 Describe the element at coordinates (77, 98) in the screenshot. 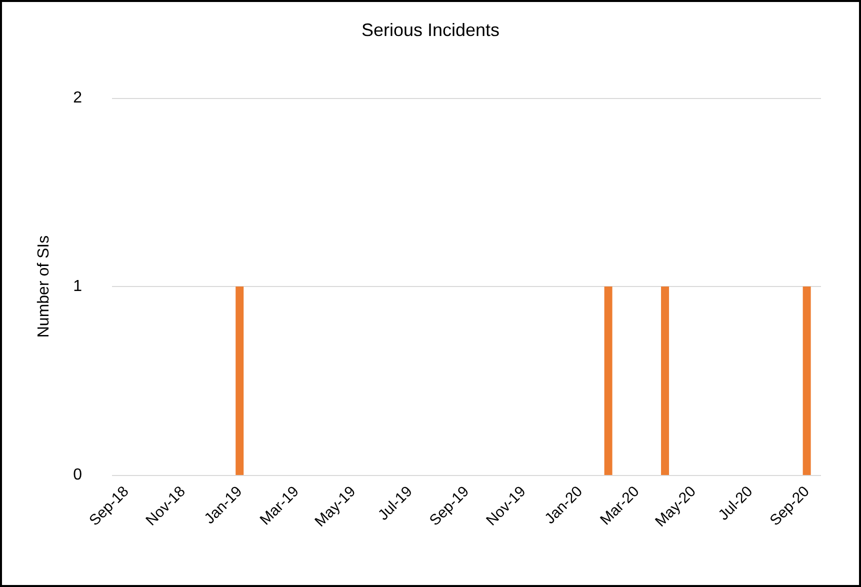

I see `y-tick-label: 2` at that location.